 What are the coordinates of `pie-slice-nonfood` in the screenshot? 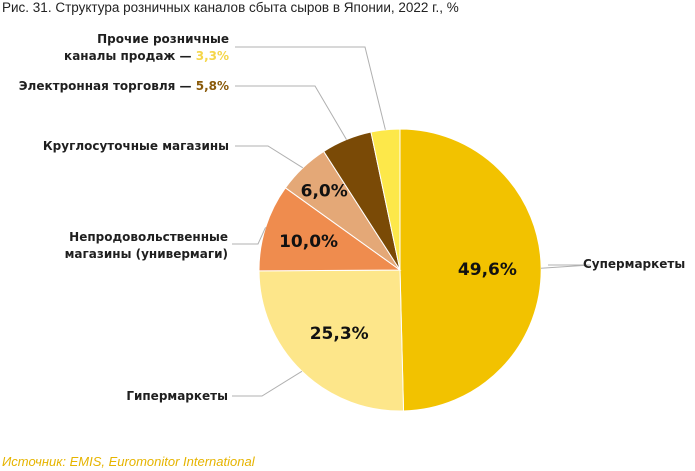 It's located at (330, 229).